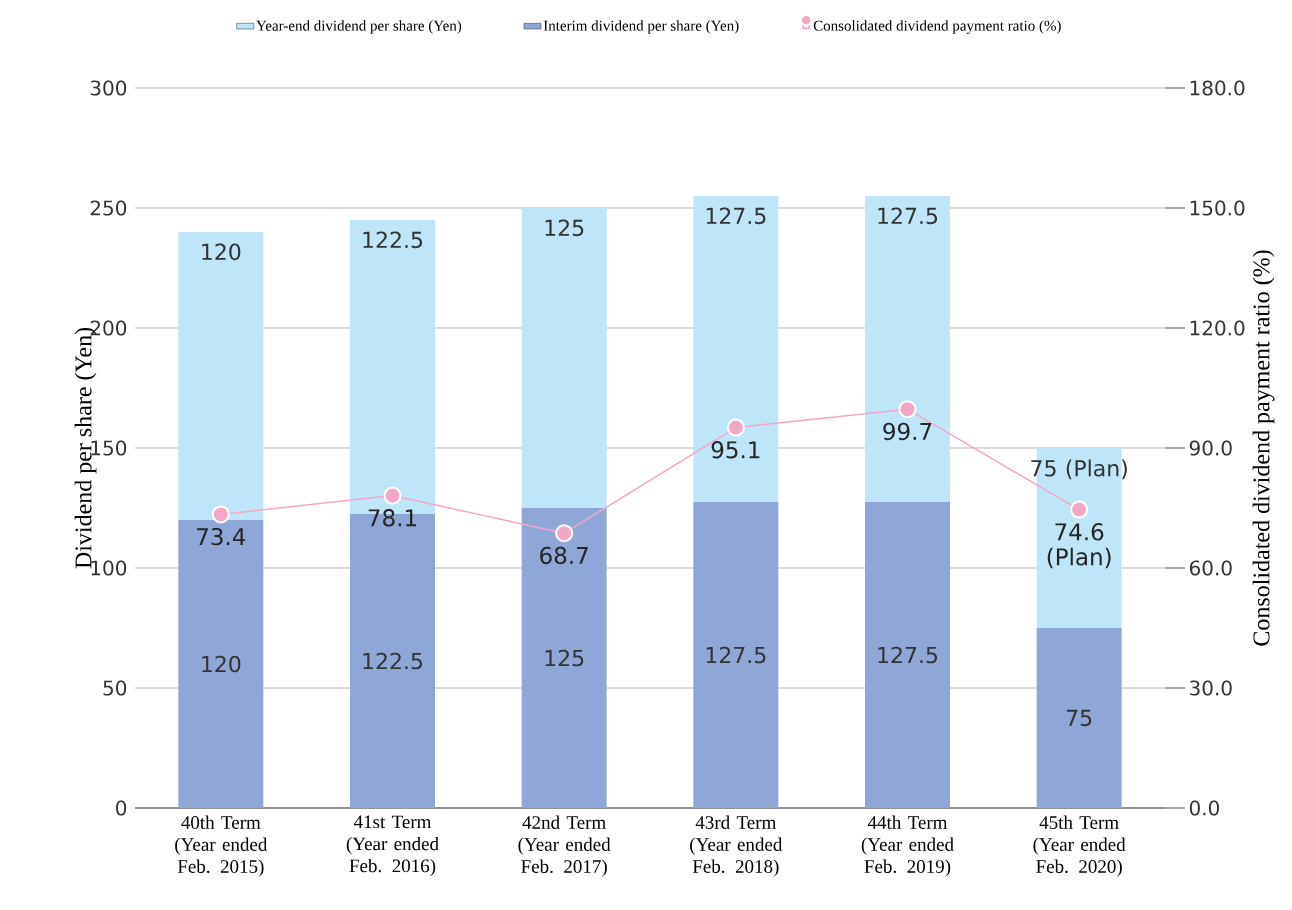 The height and width of the screenshot is (910, 1292). I want to click on x-tick-label: 40th Term (Year ended Feb. 2015), so click(221, 846).